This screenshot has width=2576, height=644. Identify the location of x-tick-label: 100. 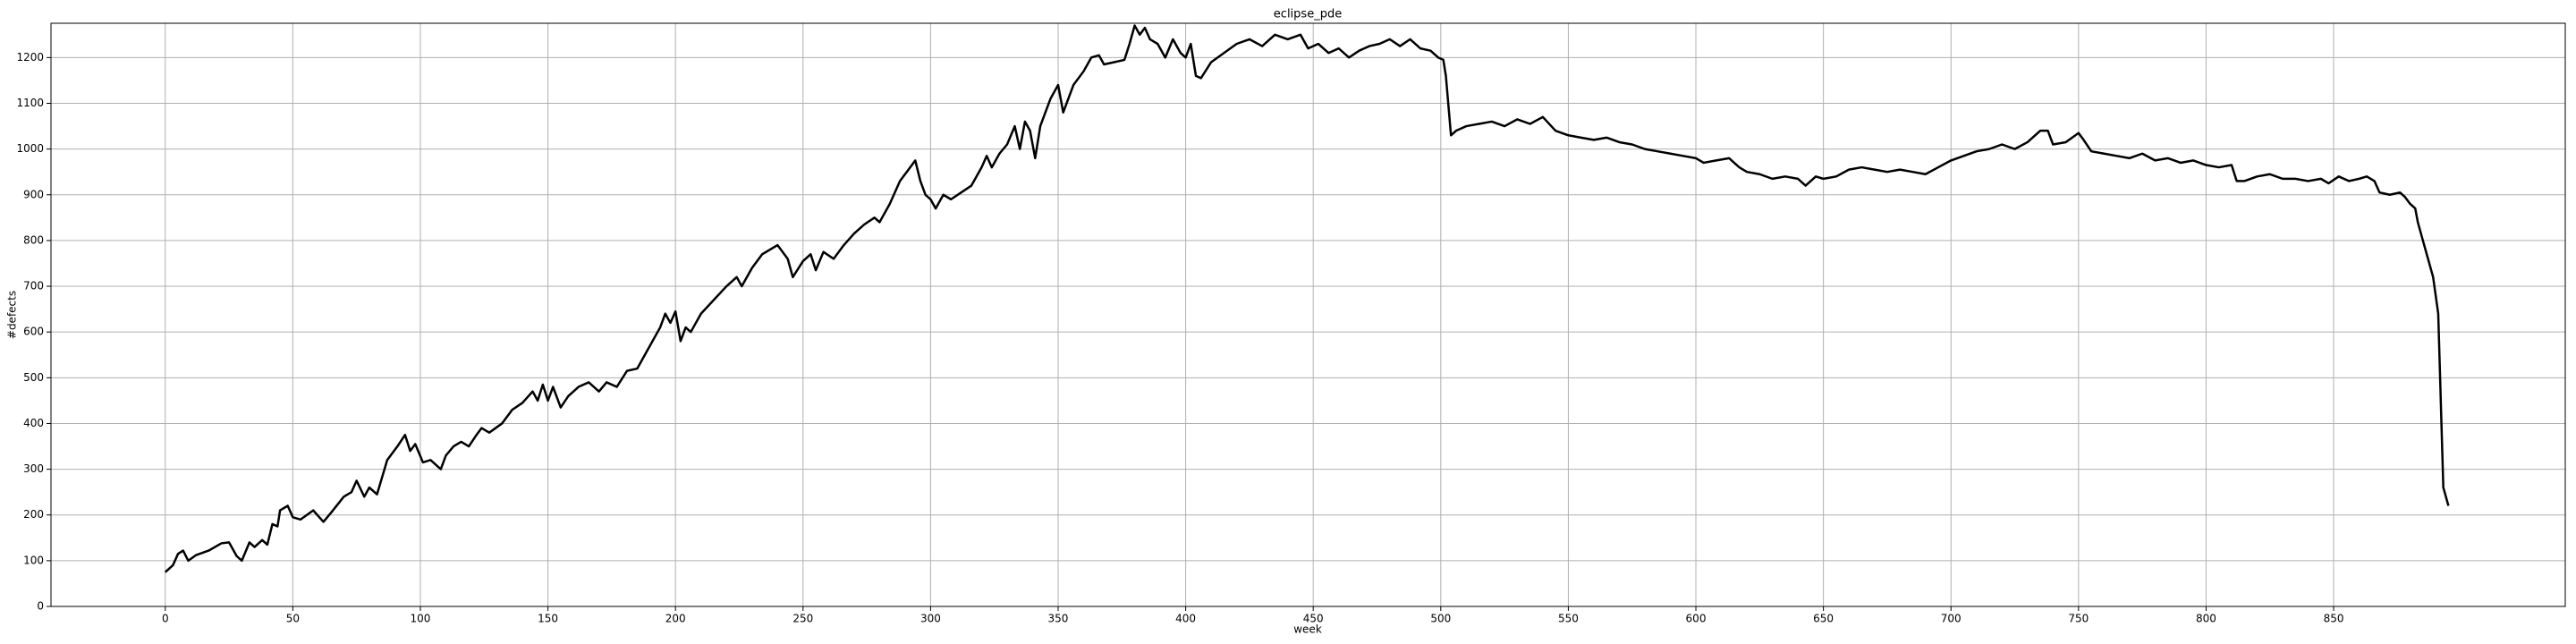
(421, 619).